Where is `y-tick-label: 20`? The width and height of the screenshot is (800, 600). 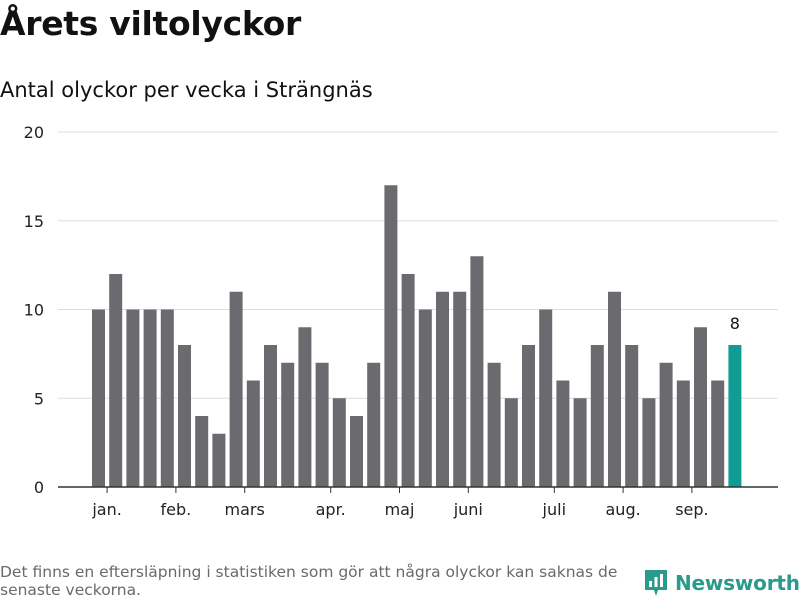
y-tick-label: 20 is located at coordinates (34, 132).